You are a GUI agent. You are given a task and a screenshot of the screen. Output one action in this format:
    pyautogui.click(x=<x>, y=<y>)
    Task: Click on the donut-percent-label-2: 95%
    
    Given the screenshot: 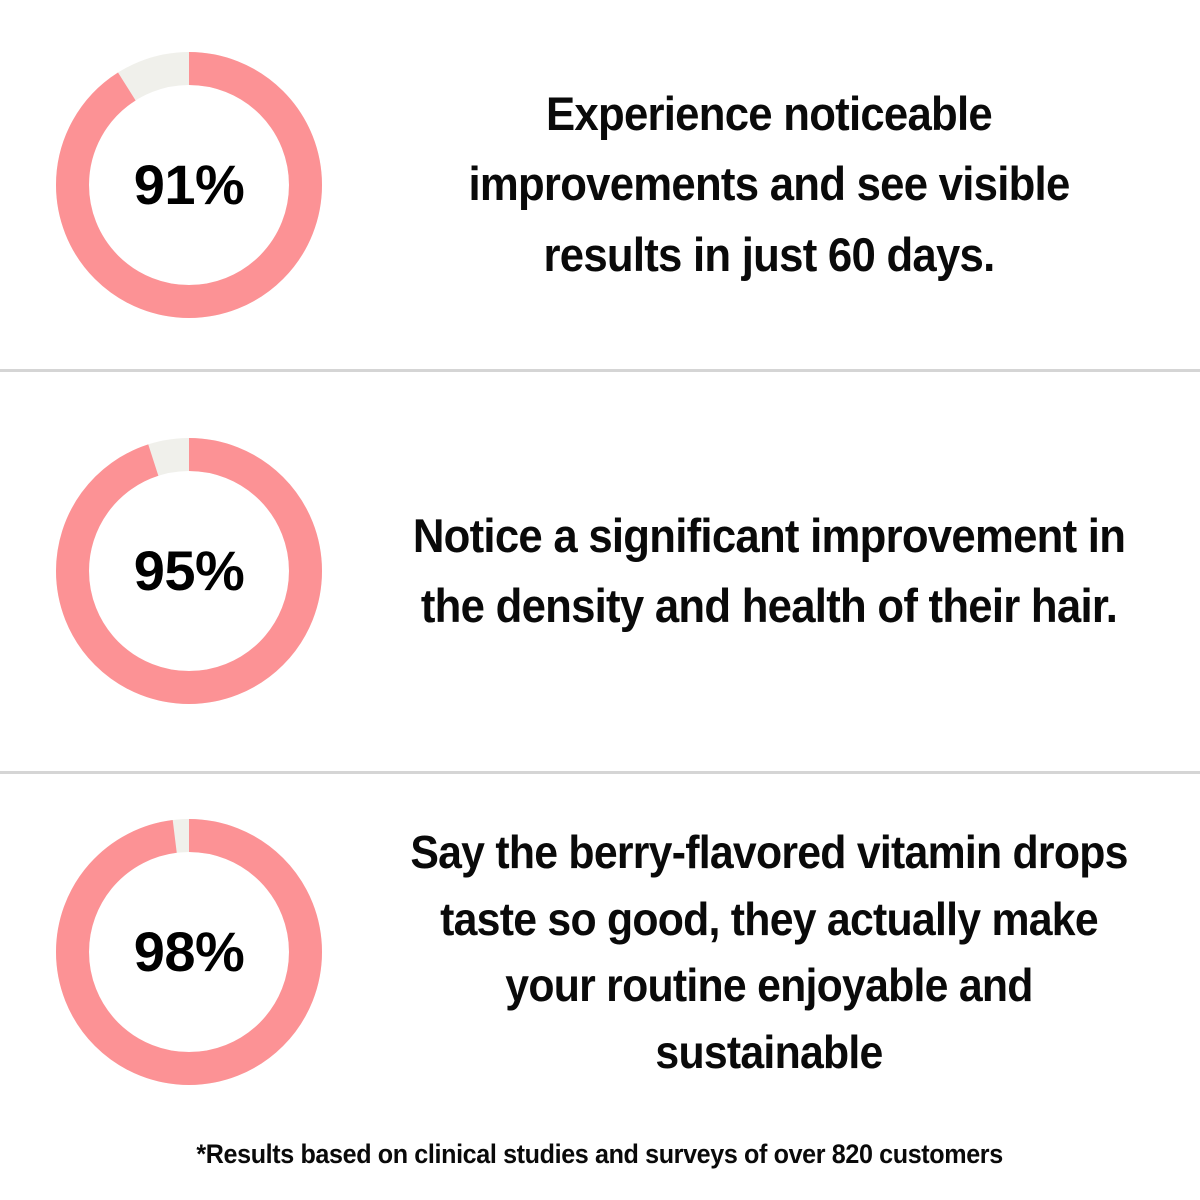 What is the action you would take?
    pyautogui.click(x=189, y=571)
    